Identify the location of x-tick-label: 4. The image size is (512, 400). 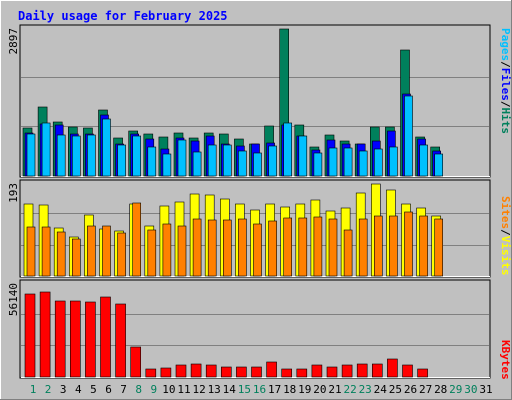
(78, 389).